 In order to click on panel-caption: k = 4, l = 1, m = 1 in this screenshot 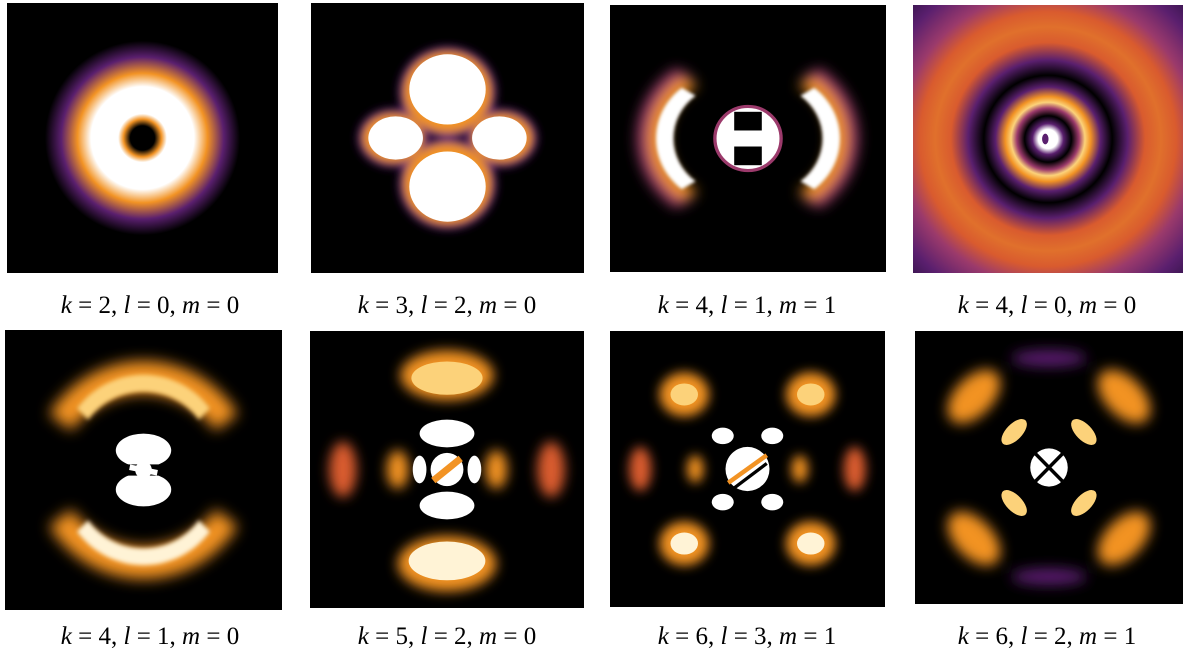, I will do `click(747, 305)`.